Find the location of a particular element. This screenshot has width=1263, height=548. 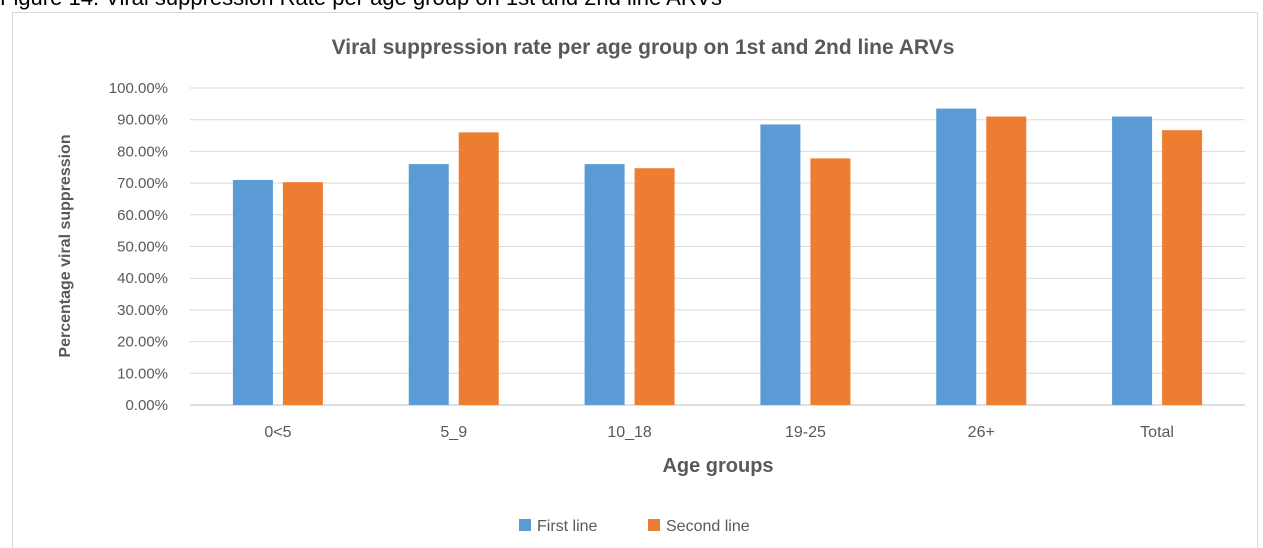

y-tick-label: 0.00% is located at coordinates (146, 405).